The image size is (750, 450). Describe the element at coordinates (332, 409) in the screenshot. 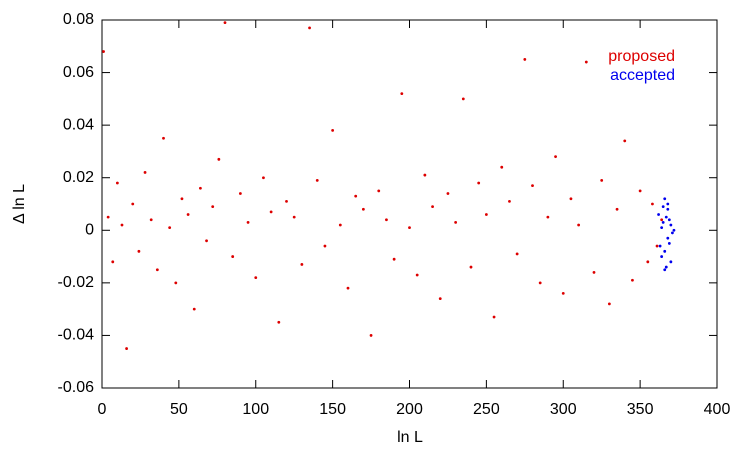

I see `x-tick-label: 150` at that location.